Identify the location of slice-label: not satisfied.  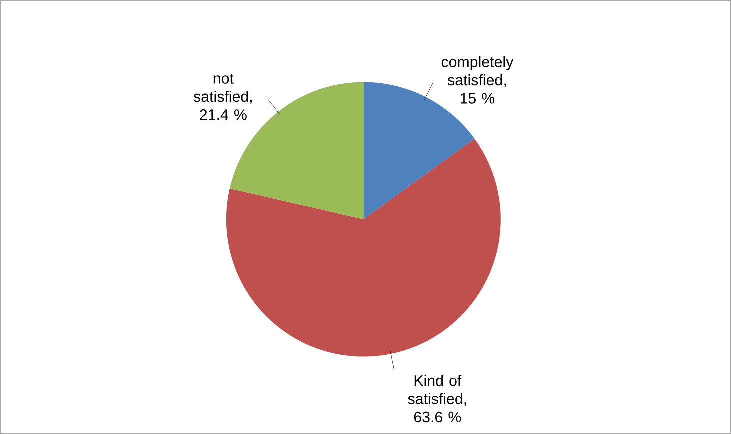
(221, 88).